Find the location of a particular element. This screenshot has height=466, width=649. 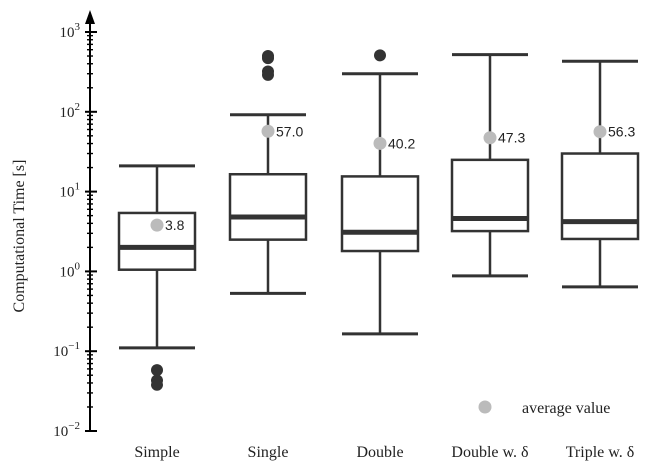

x-category-label: Double is located at coordinates (379, 452).